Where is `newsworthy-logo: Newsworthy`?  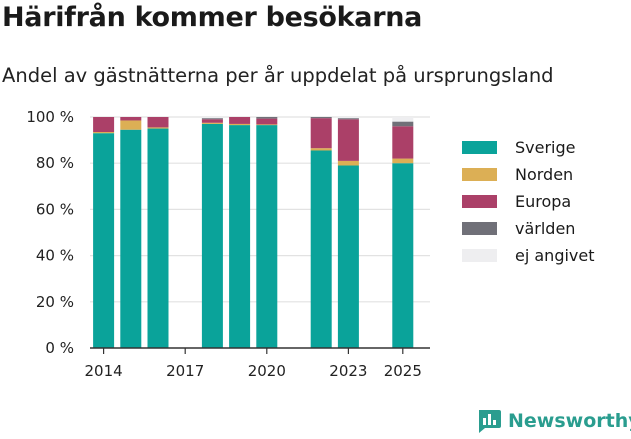 newsworthy-logo: Newsworthy is located at coordinates (553, 421).